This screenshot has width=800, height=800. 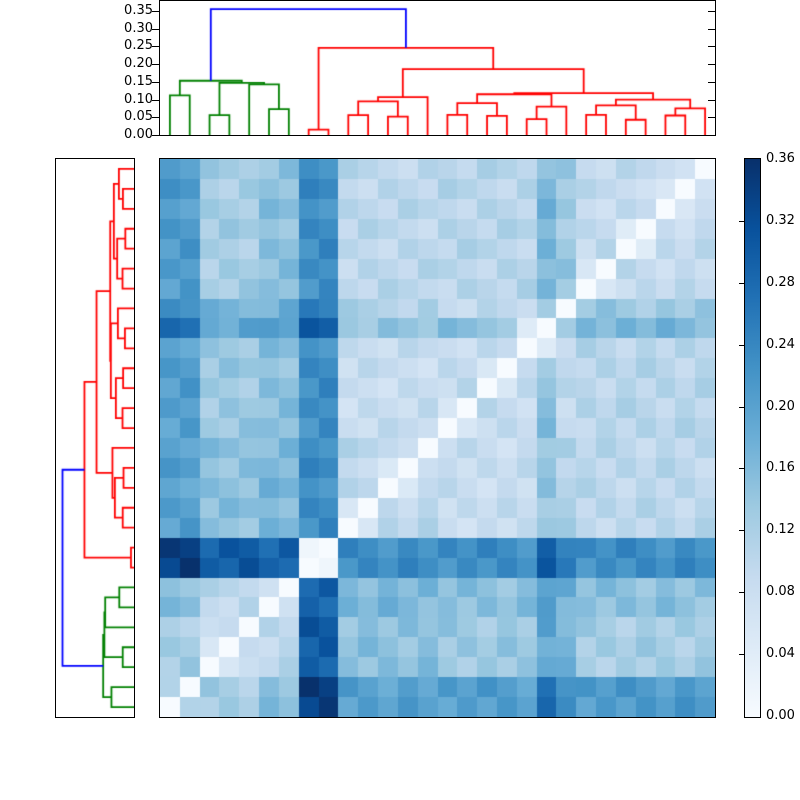 What do you see at coordinates (780, 406) in the screenshot?
I see `colorbar-tick-label: 0.20` at bounding box center [780, 406].